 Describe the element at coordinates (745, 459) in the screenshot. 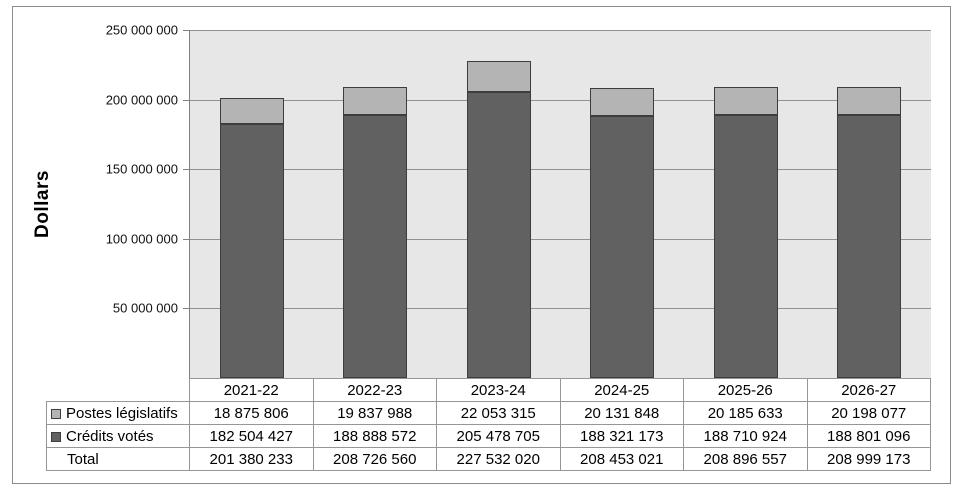

I see `total-value-cell: 208 896 557` at that location.